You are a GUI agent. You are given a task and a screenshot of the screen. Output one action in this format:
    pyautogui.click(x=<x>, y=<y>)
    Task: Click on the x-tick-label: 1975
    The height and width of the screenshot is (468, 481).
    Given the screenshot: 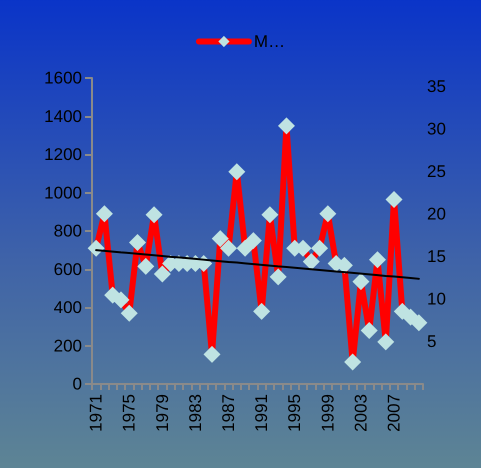 What is the action you would take?
    pyautogui.click(x=129, y=413)
    